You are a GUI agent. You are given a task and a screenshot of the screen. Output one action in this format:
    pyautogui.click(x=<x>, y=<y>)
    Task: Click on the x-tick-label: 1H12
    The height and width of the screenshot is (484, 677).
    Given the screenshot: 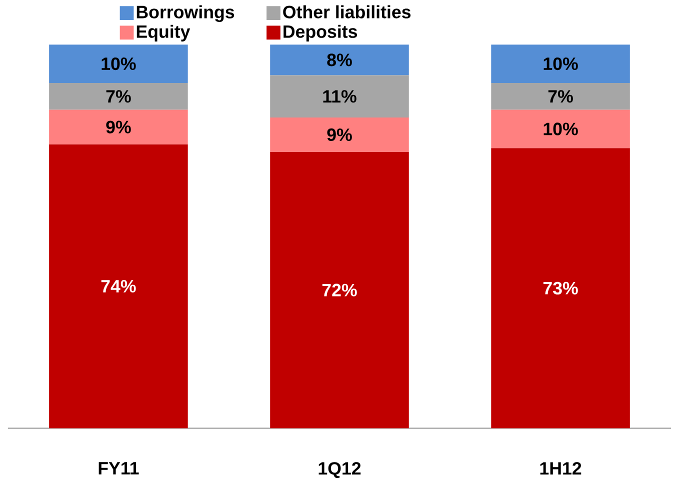 What is the action you would take?
    pyautogui.click(x=561, y=468)
    